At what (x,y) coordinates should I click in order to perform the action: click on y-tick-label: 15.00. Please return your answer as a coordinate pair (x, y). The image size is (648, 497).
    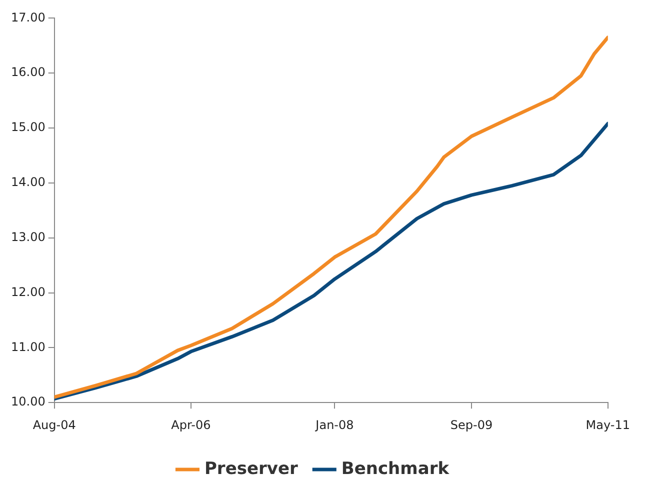
    Looking at the image, I should click on (28, 127).